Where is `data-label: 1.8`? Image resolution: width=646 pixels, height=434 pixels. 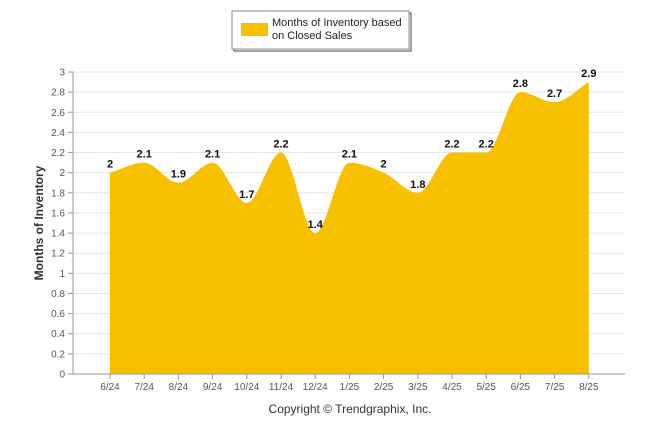 data-label: 1.8 is located at coordinates (417, 185).